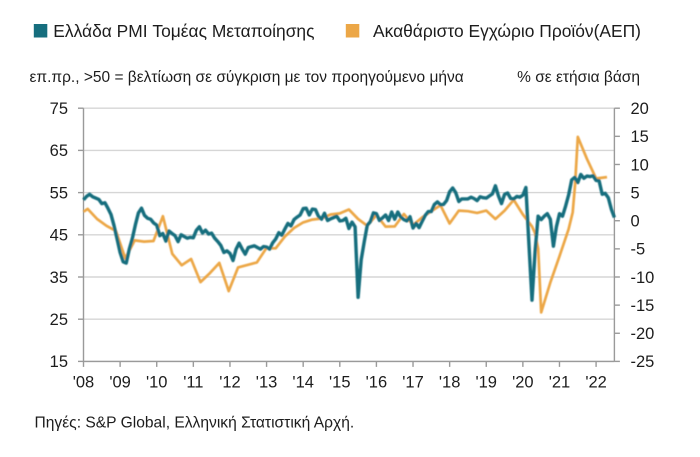 The height and width of the screenshot is (457, 700). Describe the element at coordinates (59, 320) in the screenshot. I see `svg-text: 25` at that location.